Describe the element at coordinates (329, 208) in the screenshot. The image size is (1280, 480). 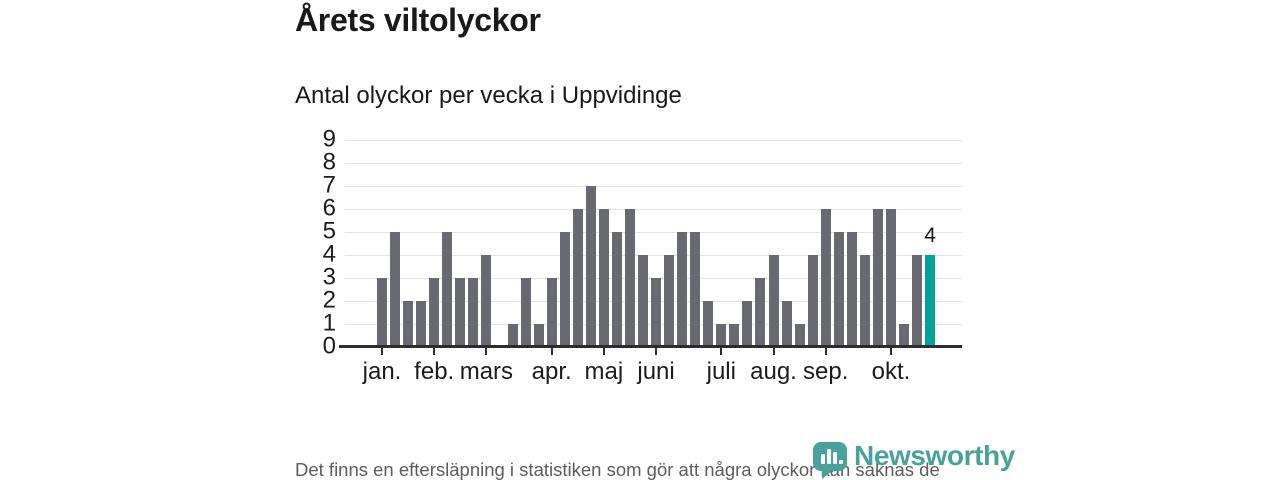
I see `y-axis-label-6: 6` at that location.